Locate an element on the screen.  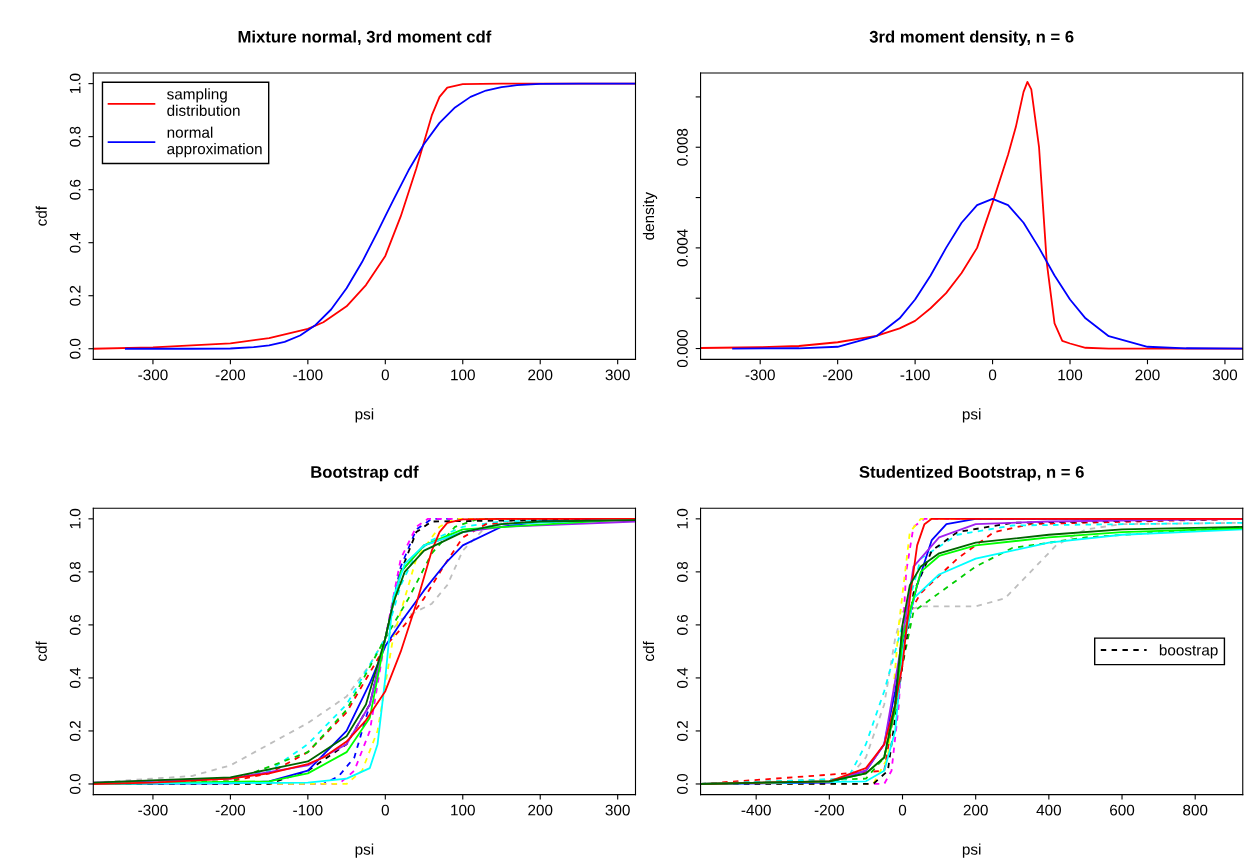
y-tick-label: 0.008 is located at coordinates (682, 147).